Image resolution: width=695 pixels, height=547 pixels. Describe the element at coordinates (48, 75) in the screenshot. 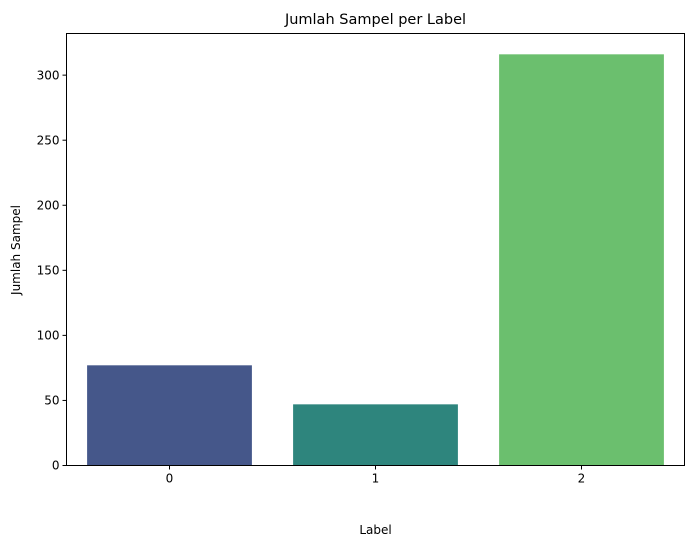

I see `y-tick-label-300: 300` at that location.